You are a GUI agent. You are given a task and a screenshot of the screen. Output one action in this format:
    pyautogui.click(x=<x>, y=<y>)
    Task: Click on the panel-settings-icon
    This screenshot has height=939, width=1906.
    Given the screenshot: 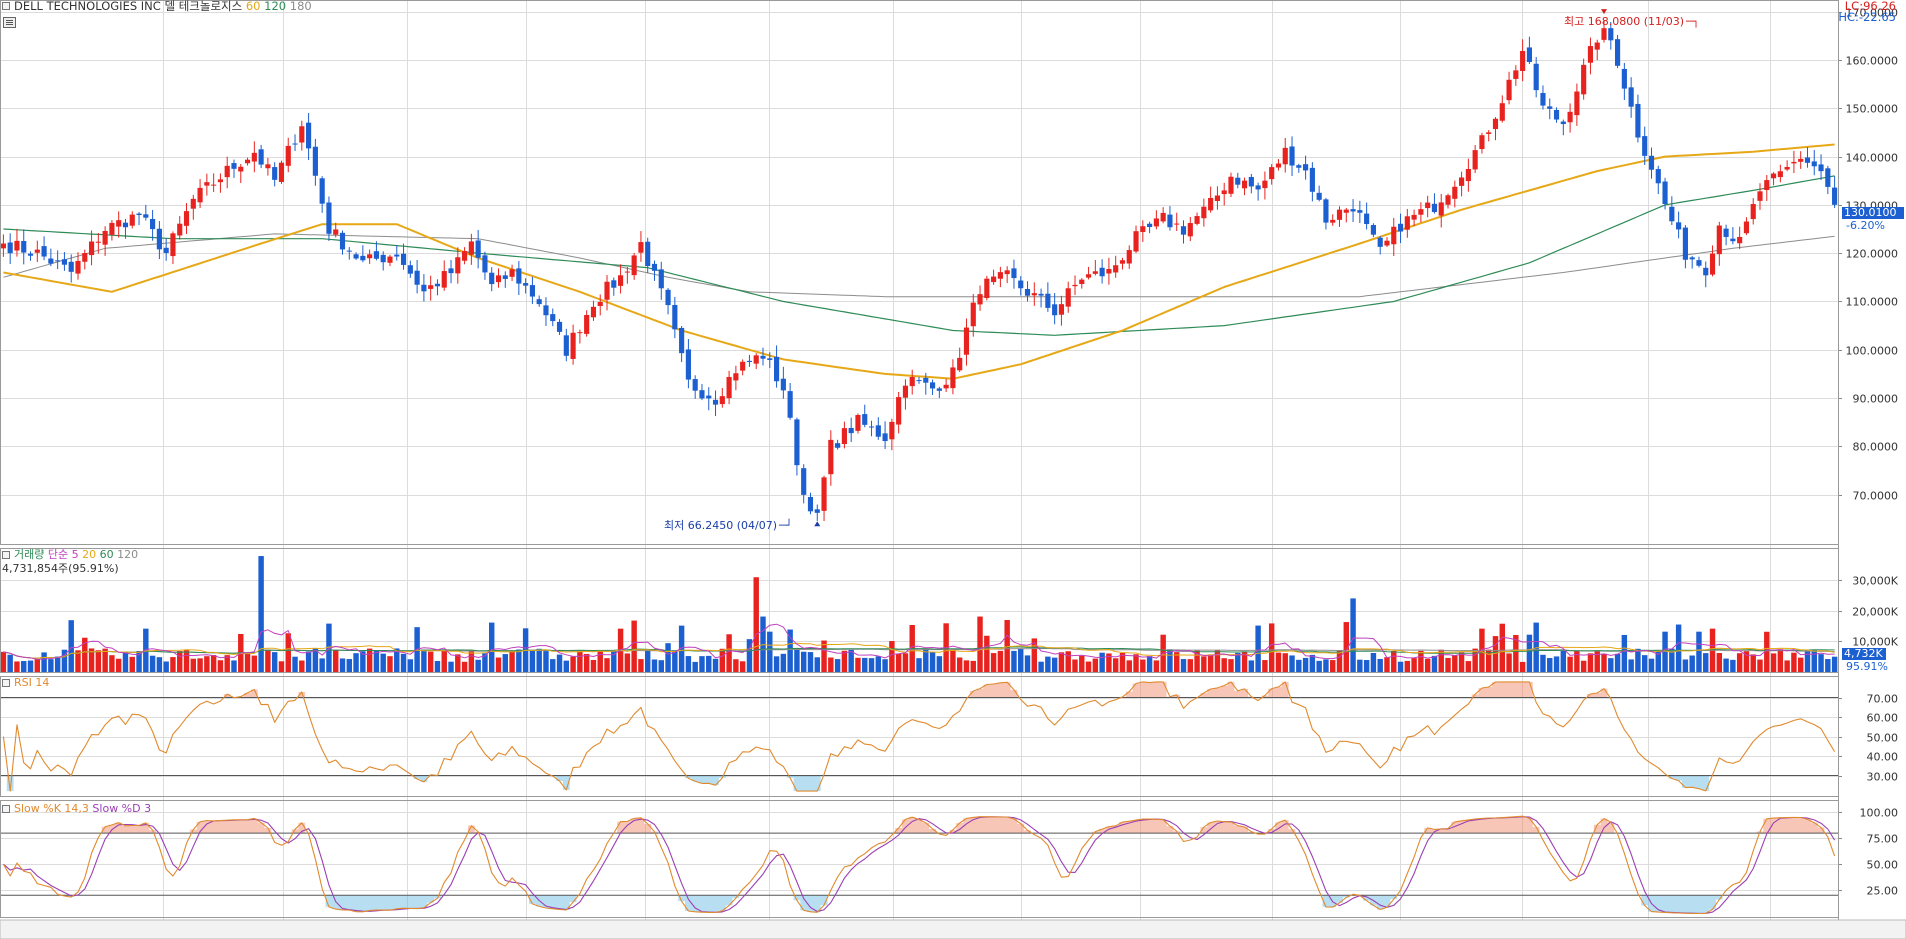 What is the action you would take?
    pyautogui.click(x=6, y=6)
    